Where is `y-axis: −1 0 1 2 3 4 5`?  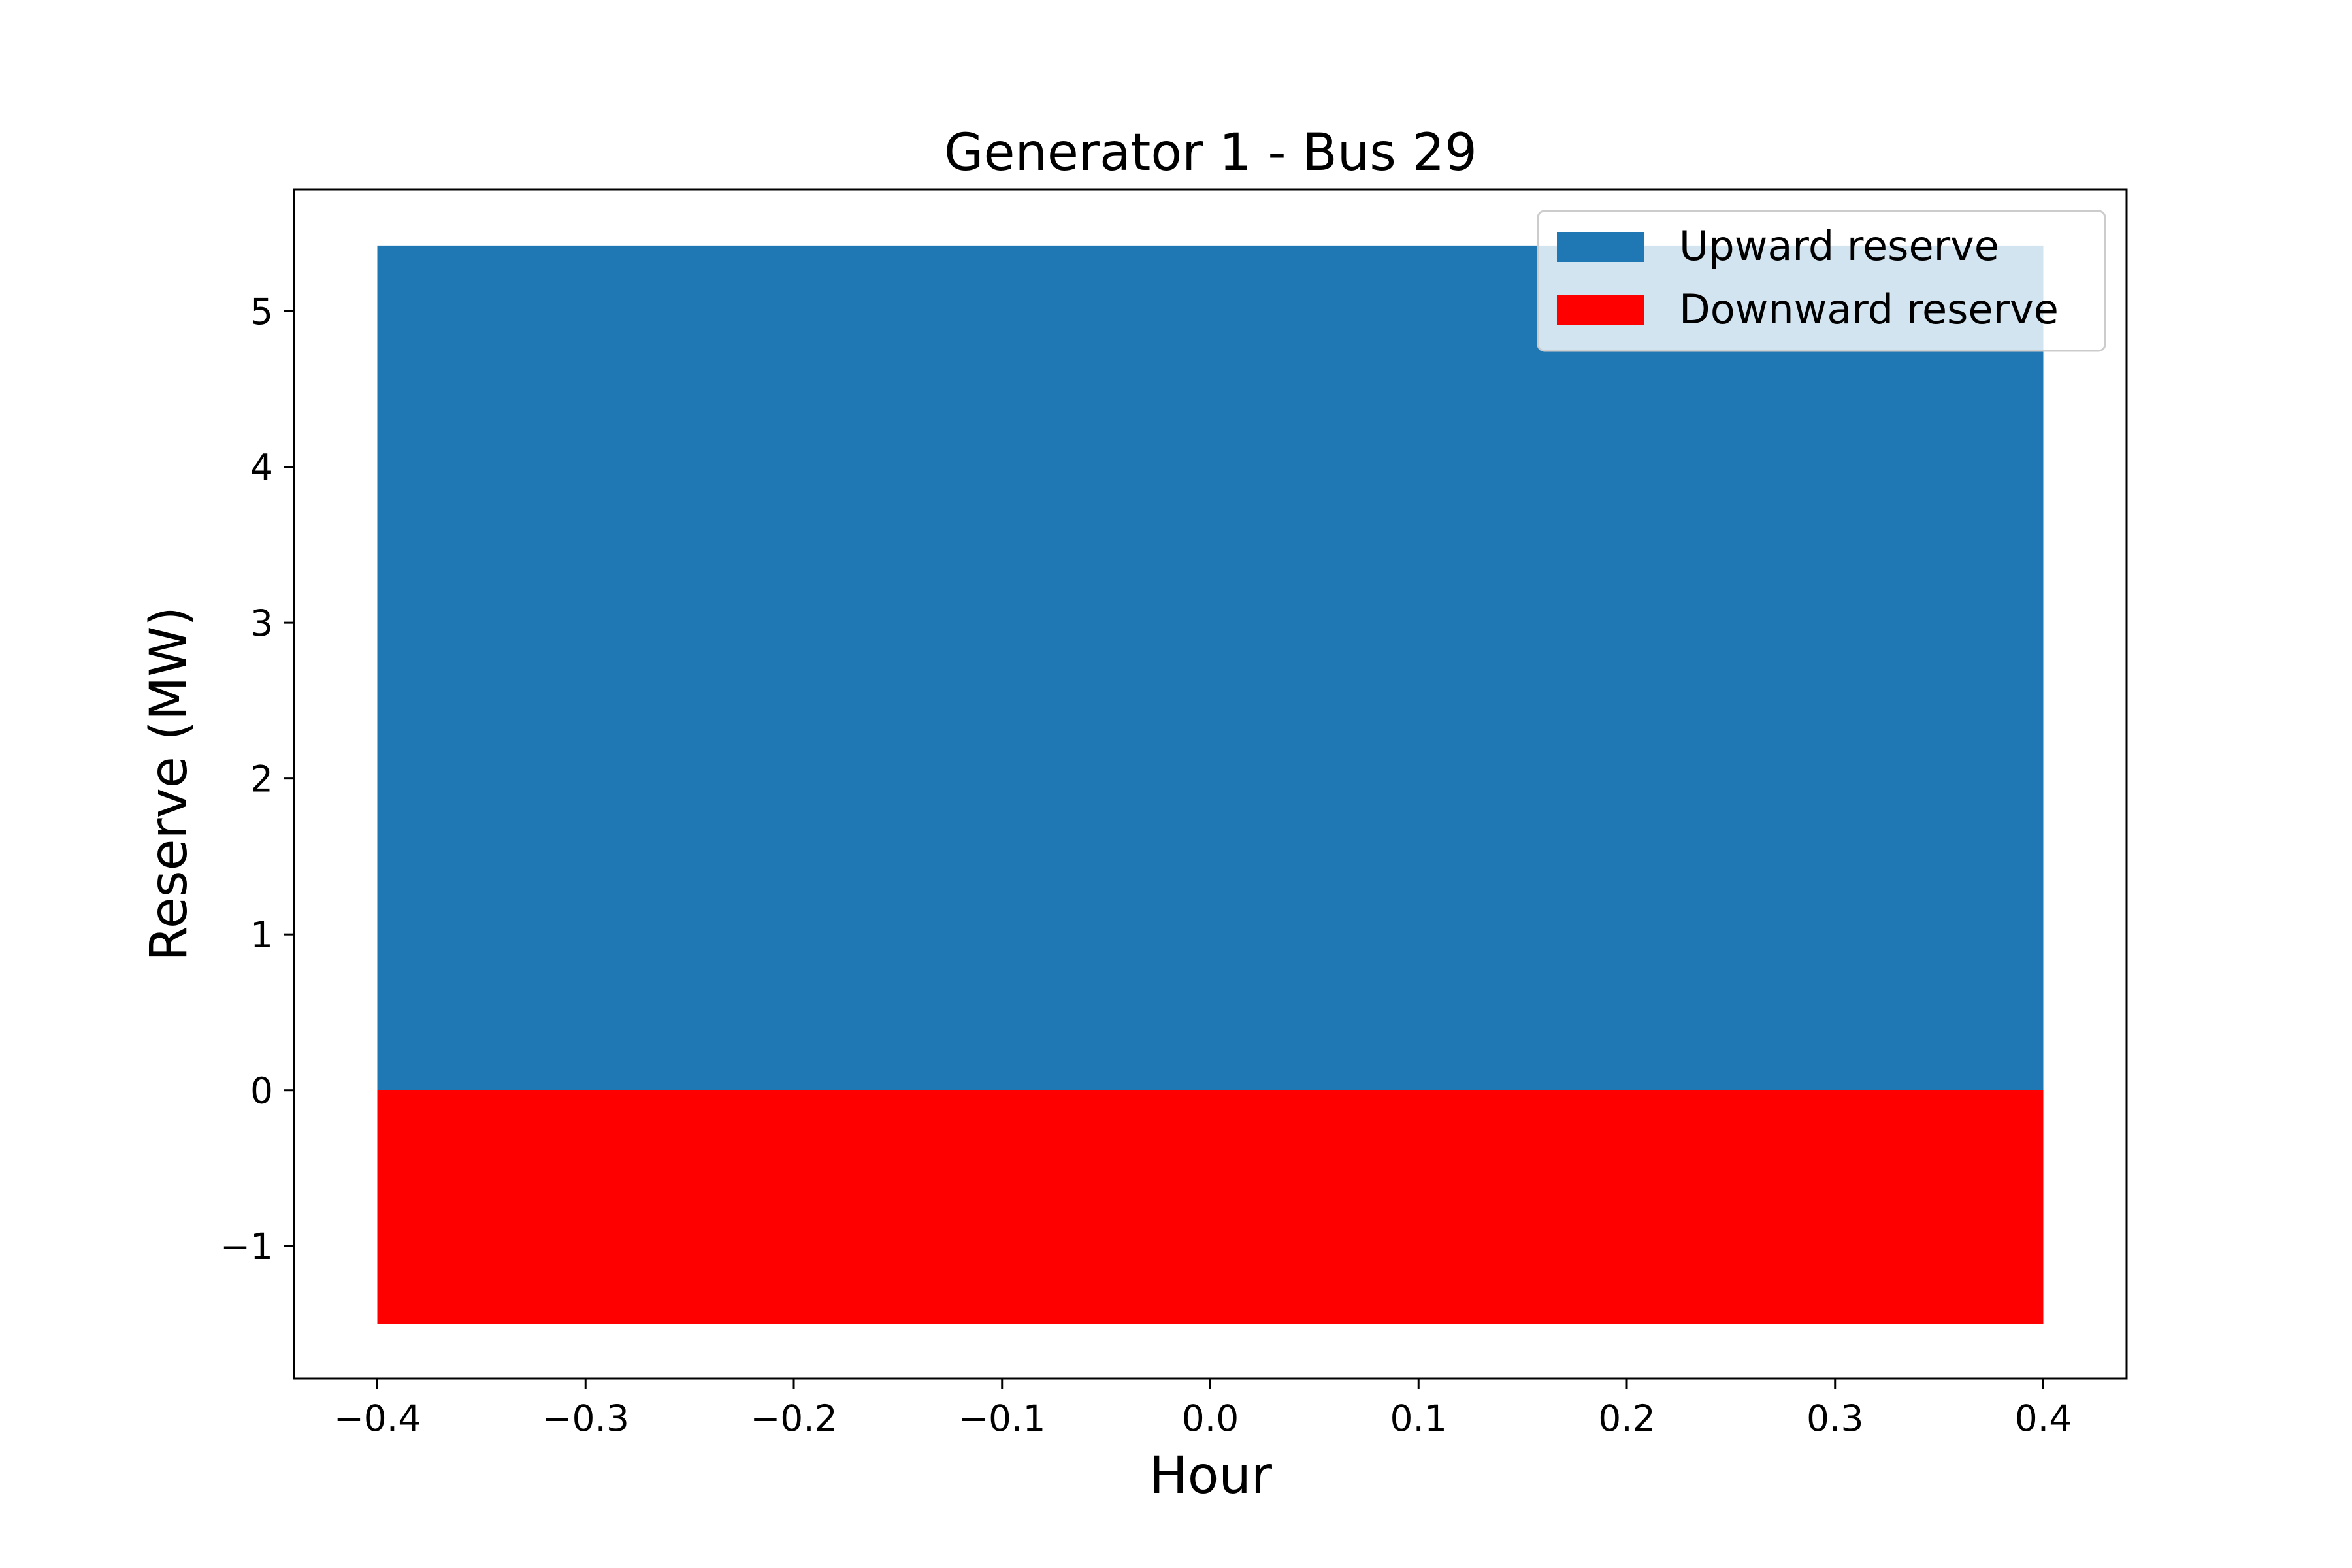
y-axis: −1 0 1 2 3 4 5 is located at coordinates (257, 779).